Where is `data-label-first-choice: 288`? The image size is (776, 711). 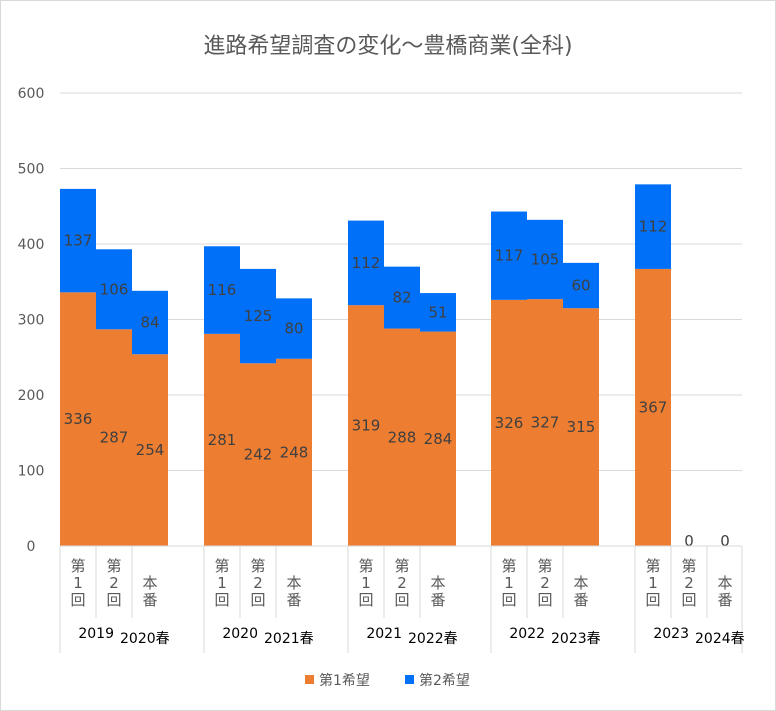
data-label-first-choice: 288 is located at coordinates (402, 437).